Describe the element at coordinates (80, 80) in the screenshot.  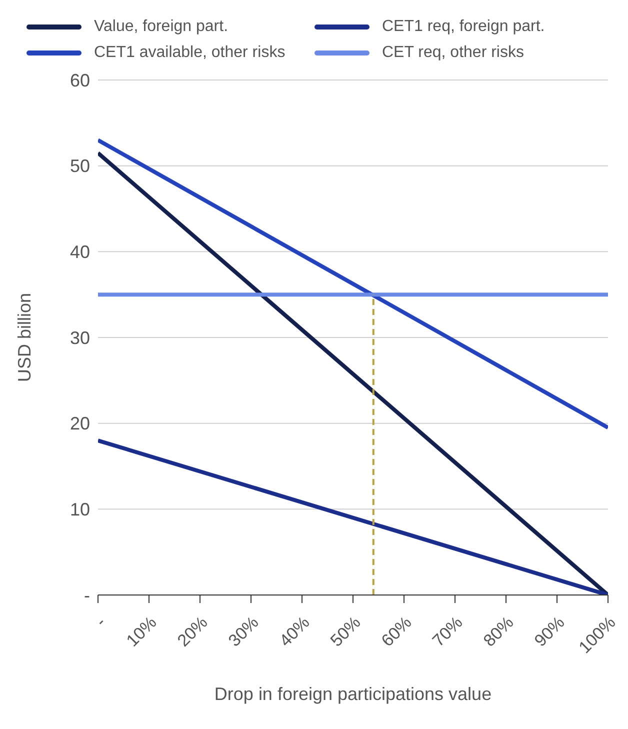
I see `y-tick-label: 60` at that location.